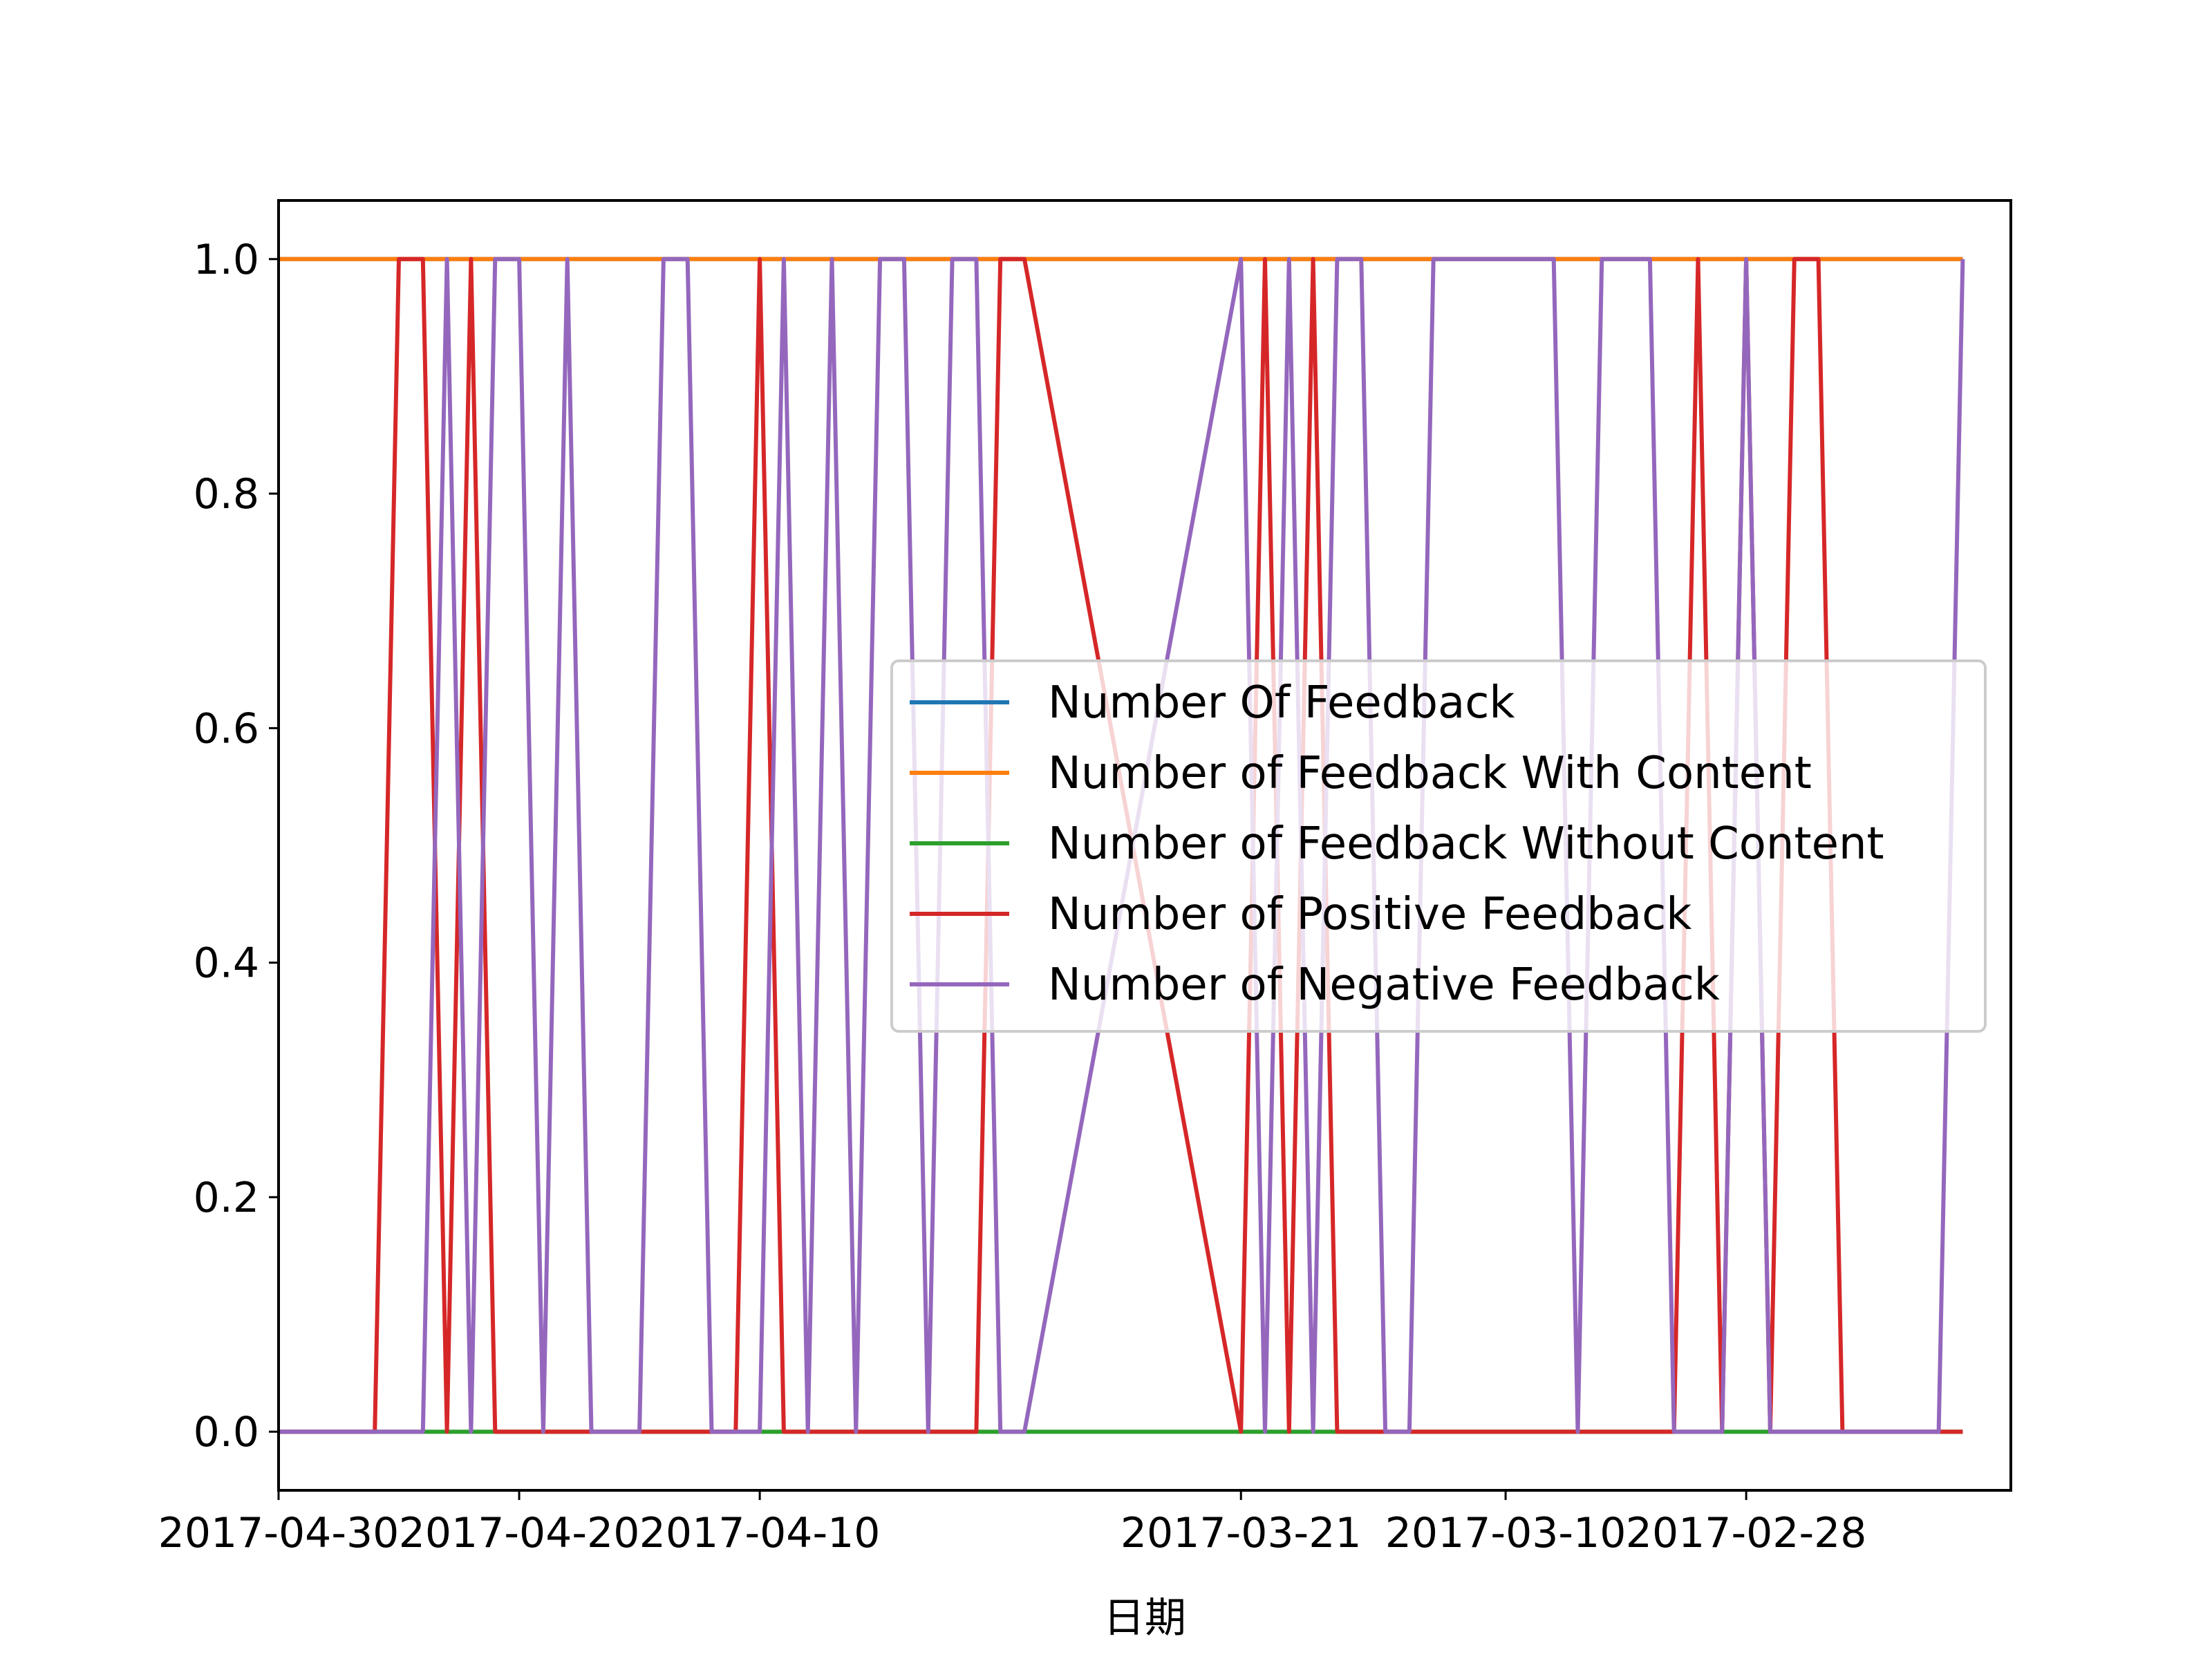  Describe the element at coordinates (1746, 1533) in the screenshot. I see `x-tick-label-6: 2017-02-28` at that location.